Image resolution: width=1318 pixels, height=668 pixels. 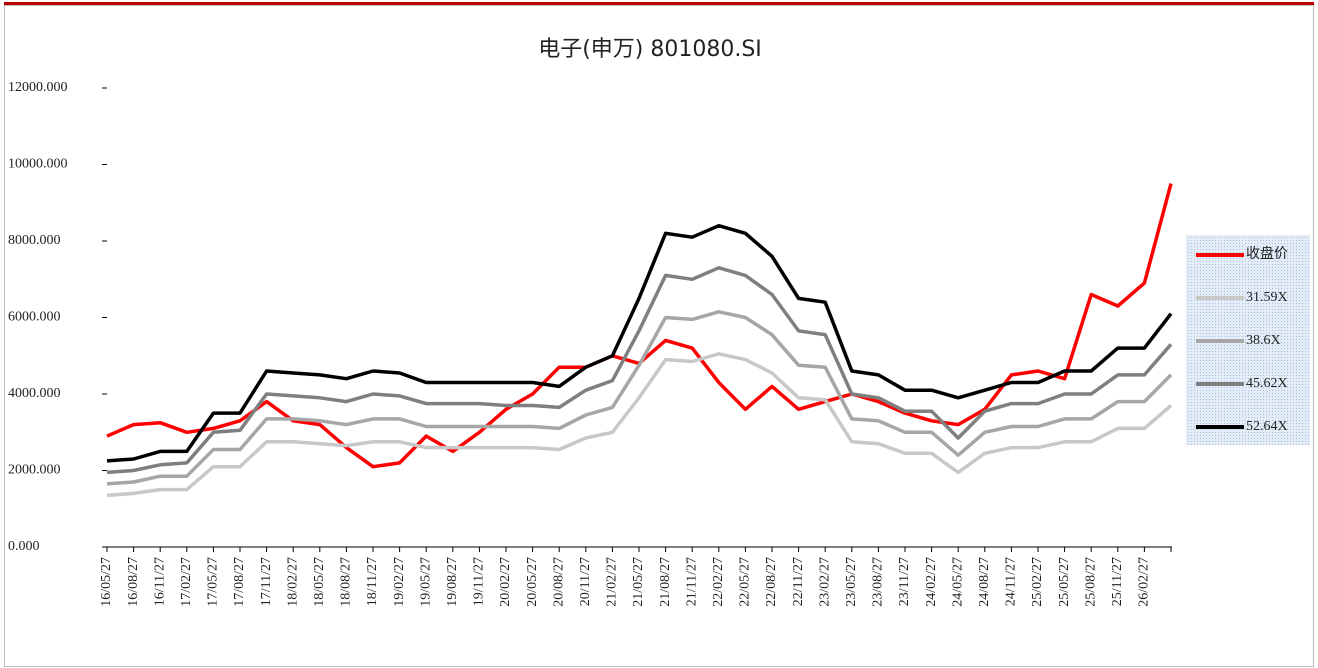 What do you see at coordinates (505, 582) in the screenshot?
I see `x-tick-label: 20/02/27` at bounding box center [505, 582].